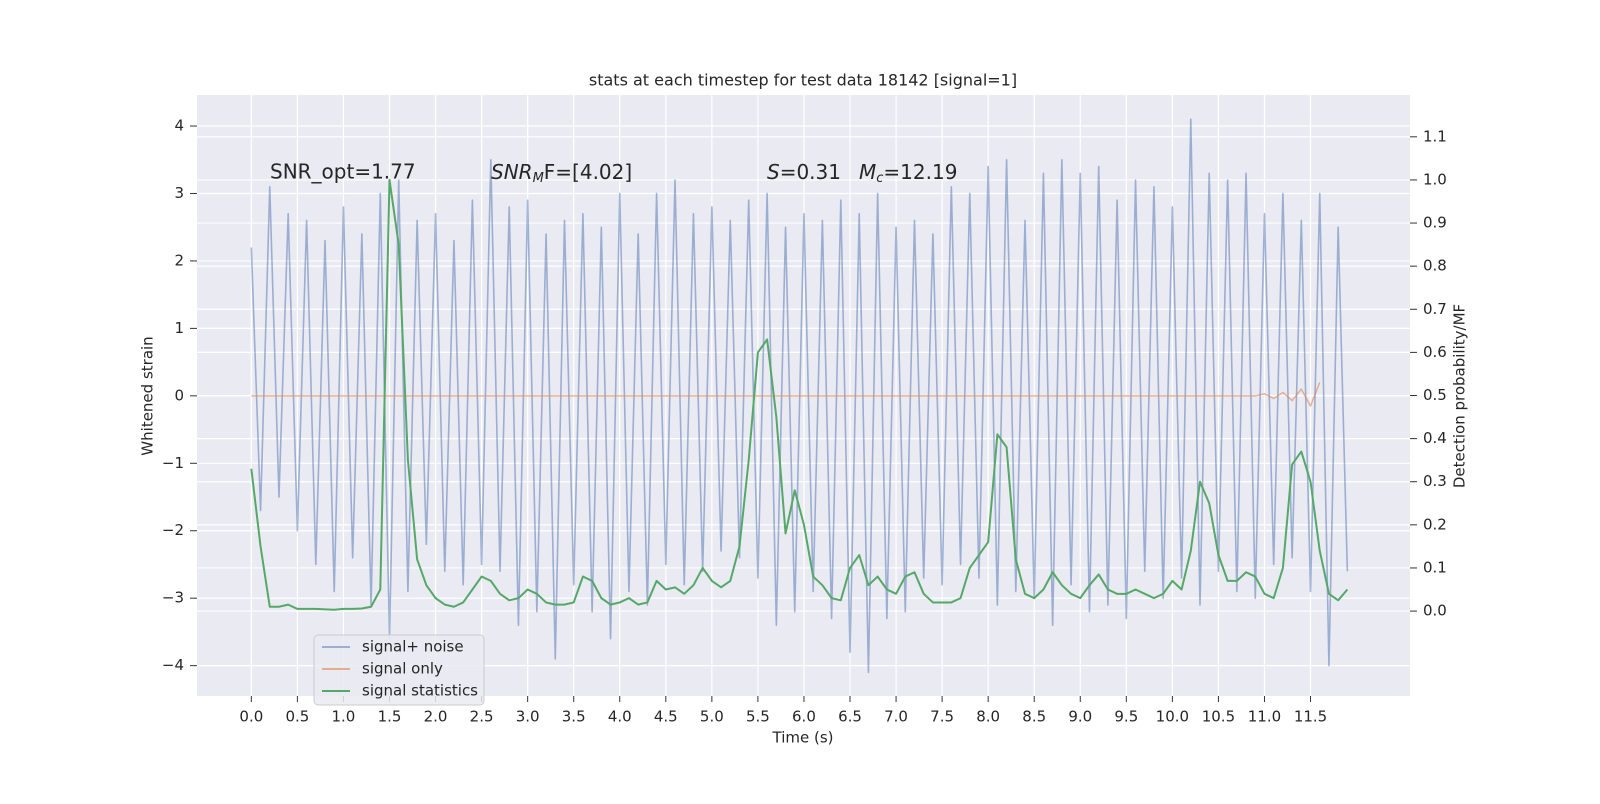 The height and width of the screenshot is (804, 1600). What do you see at coordinates (148, 395) in the screenshot?
I see `y-axis-label: Whitened strain` at bounding box center [148, 395].